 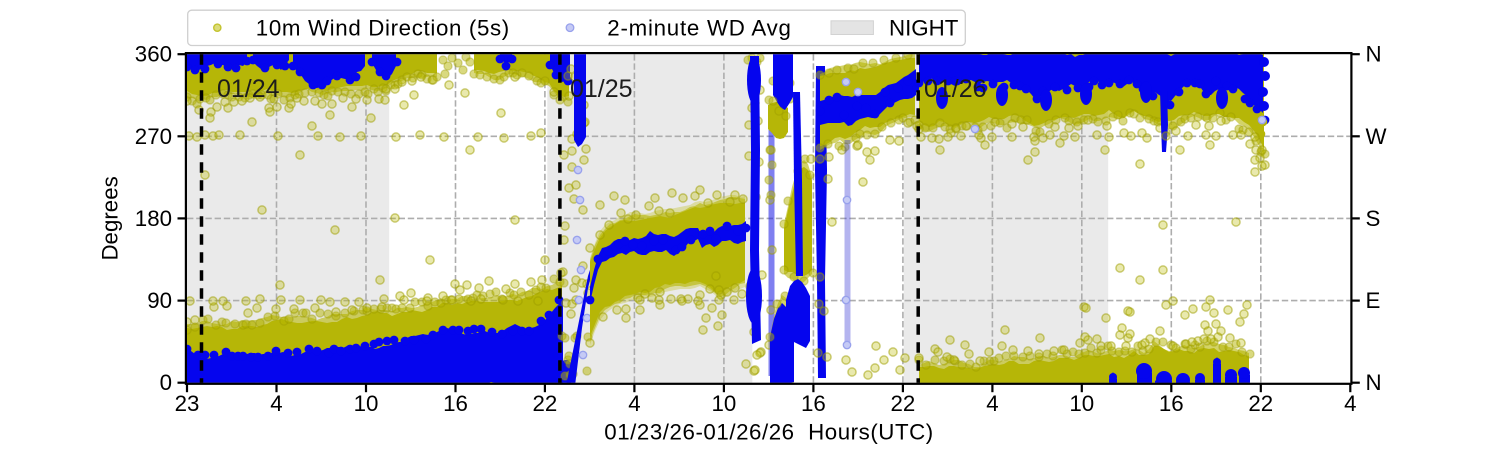 What do you see at coordinates (248, 89) in the screenshot?
I see `svg-text: 01/24` at bounding box center [248, 89].